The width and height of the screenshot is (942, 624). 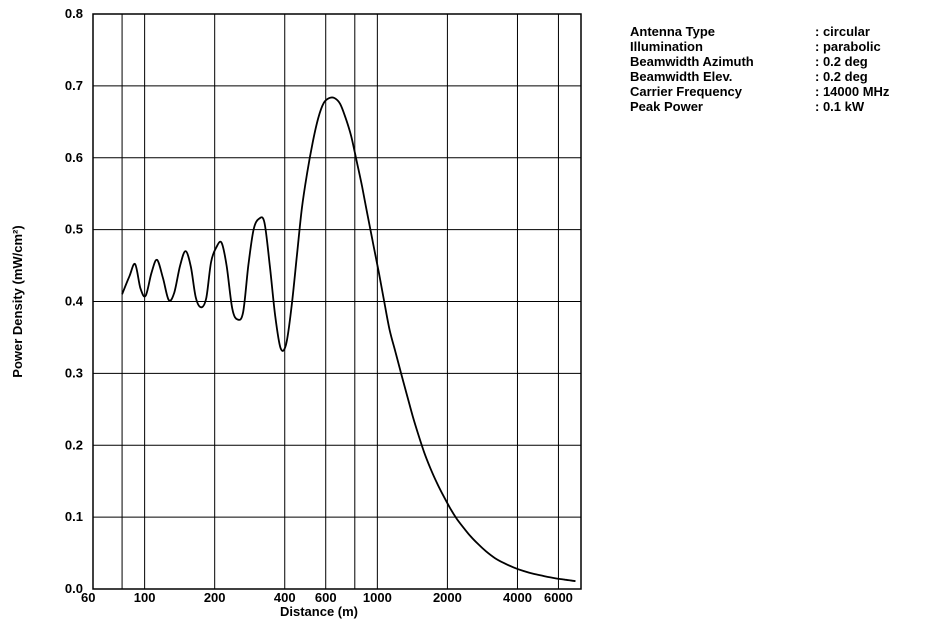 What do you see at coordinates (74, 444) in the screenshot?
I see `y-tick-label: 0.2` at bounding box center [74, 444].